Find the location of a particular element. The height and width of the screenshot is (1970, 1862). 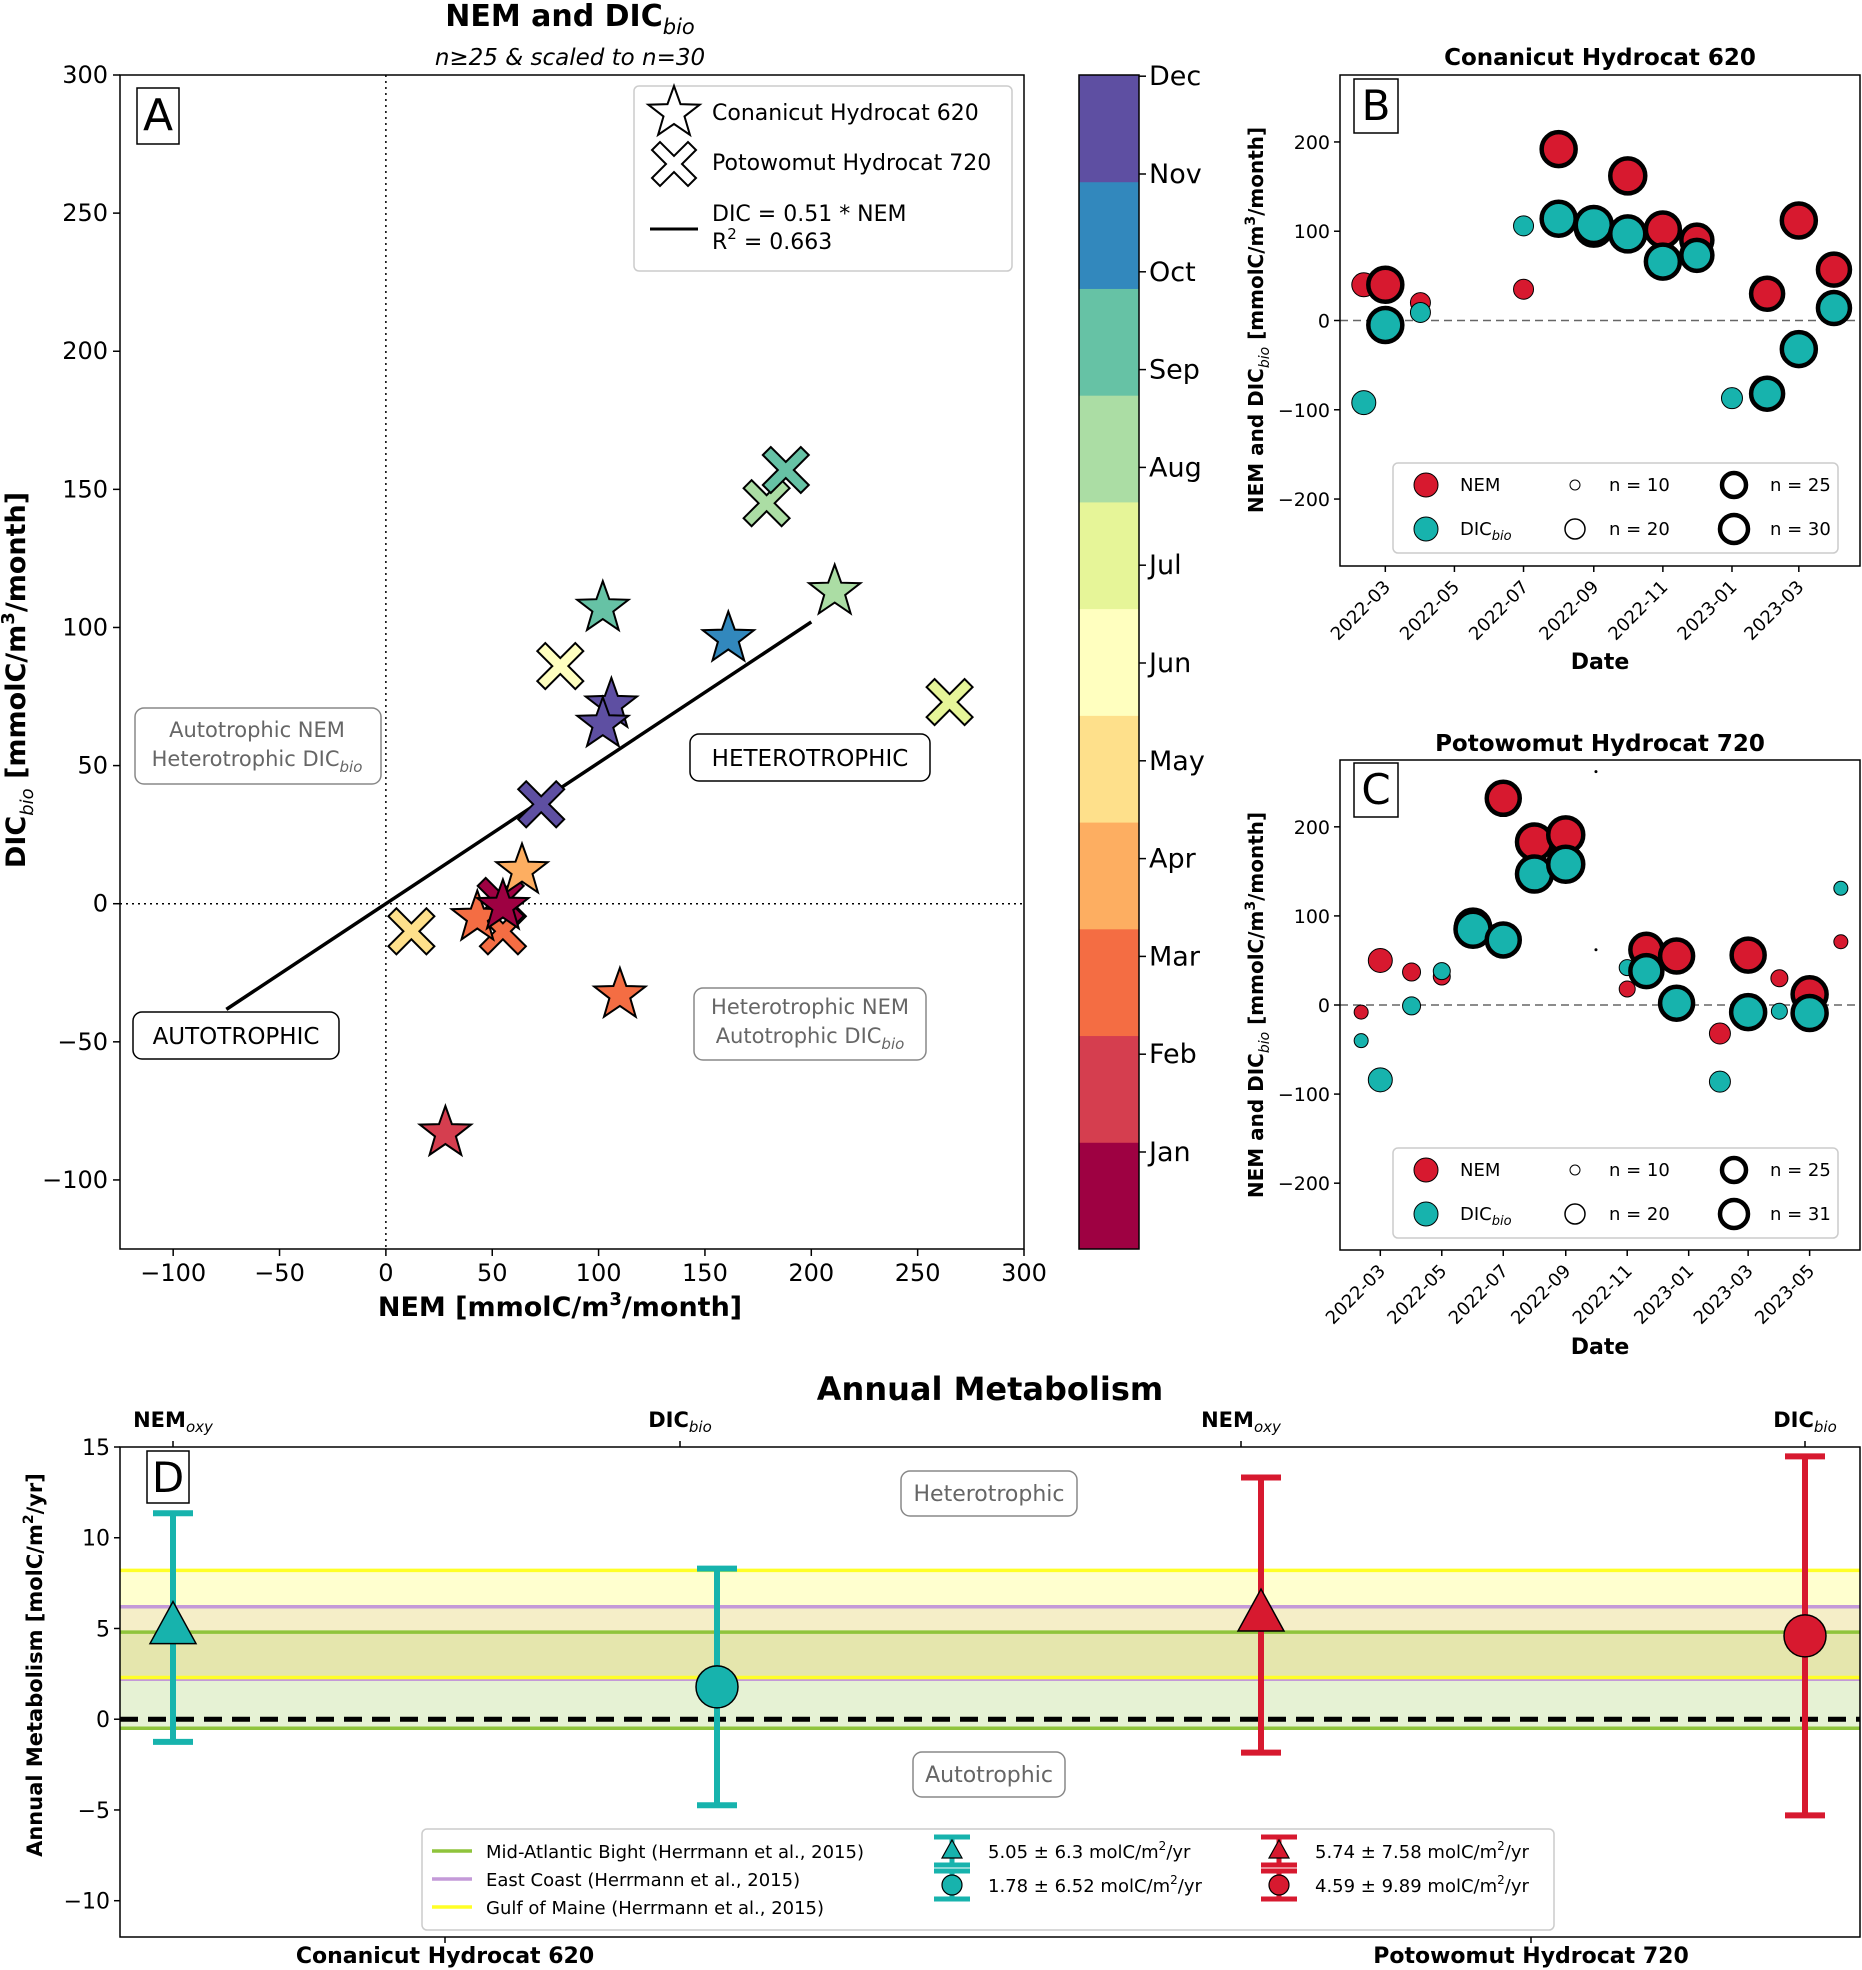

annual-autotrophic-label: Autotrophic is located at coordinates (989, 1775).